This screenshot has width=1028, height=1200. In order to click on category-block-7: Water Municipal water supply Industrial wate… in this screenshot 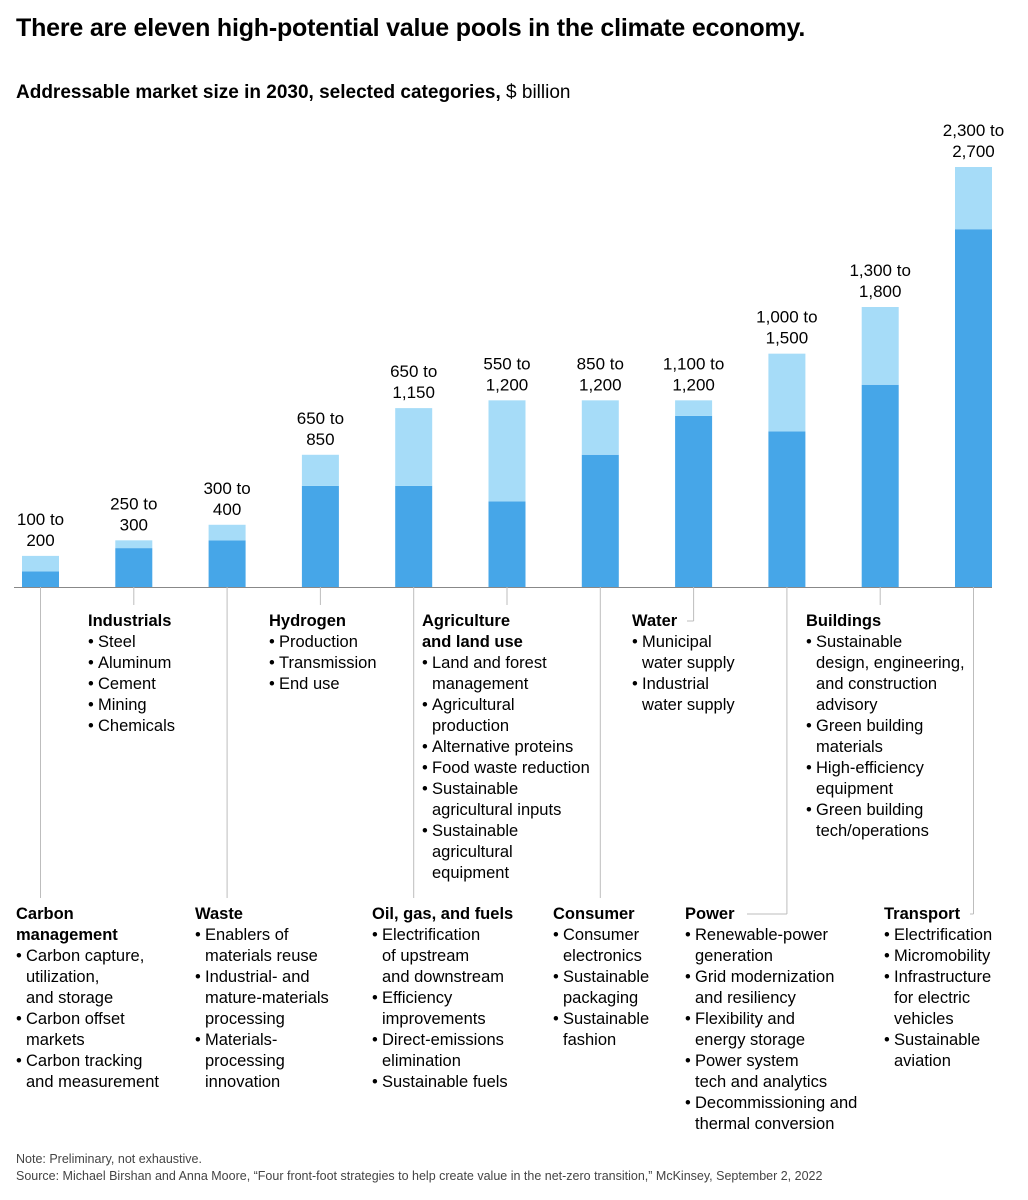, I will do `click(683, 663)`.